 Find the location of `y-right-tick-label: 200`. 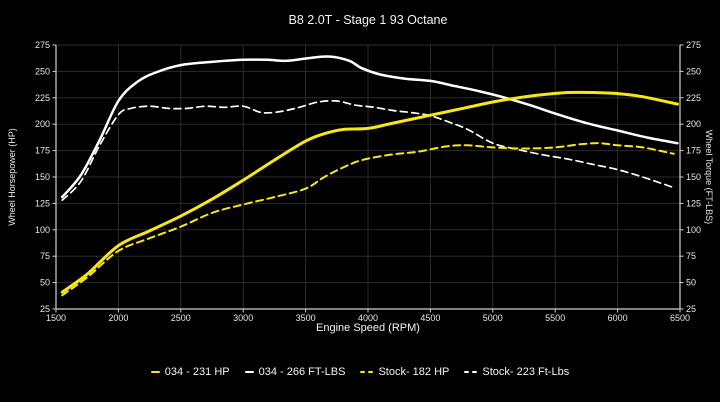

y-right-tick-label: 200 is located at coordinates (693, 124).